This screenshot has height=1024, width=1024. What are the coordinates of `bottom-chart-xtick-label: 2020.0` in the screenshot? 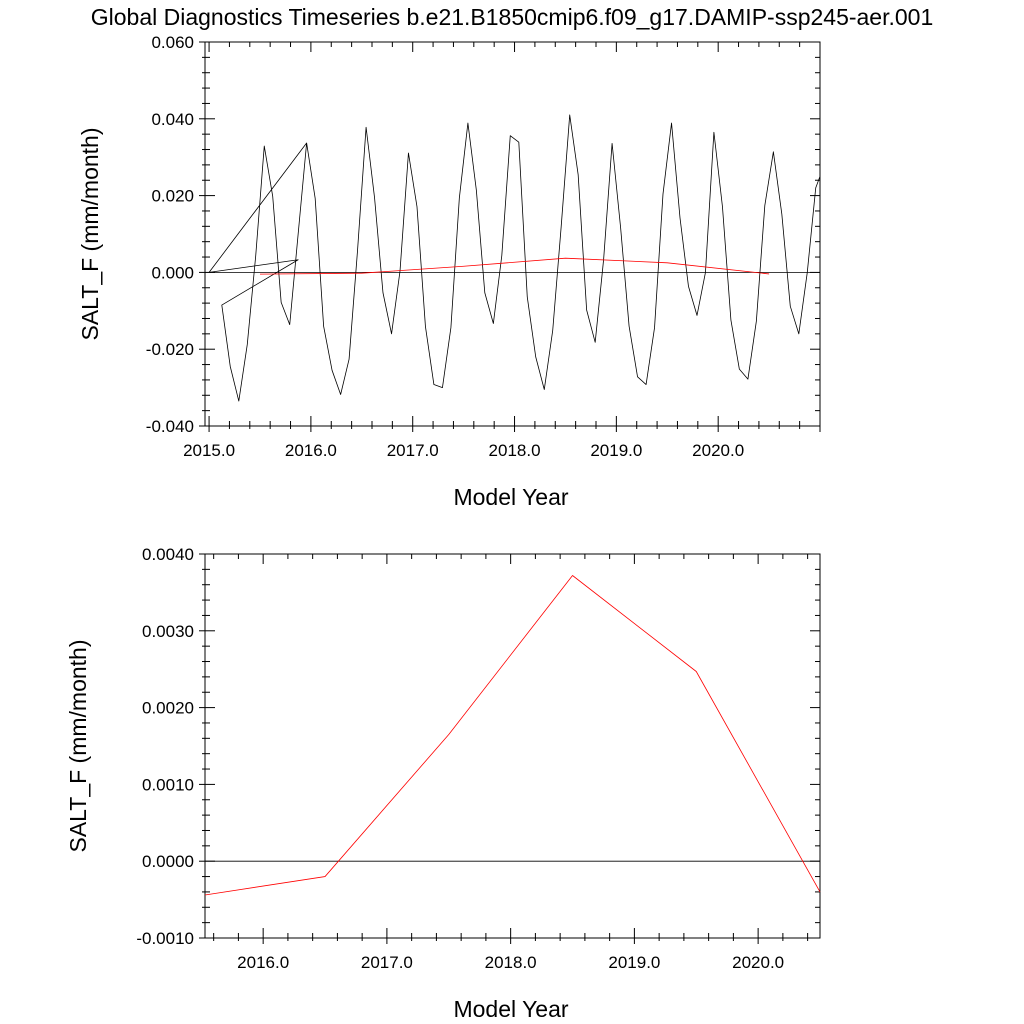 It's located at (758, 962).